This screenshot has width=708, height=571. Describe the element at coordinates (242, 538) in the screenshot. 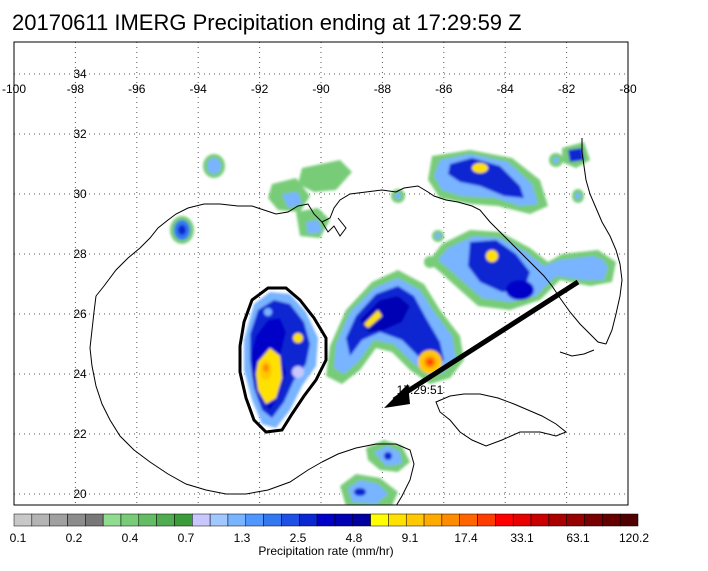

I see `colorbar-tick-label: 1.3` at that location.